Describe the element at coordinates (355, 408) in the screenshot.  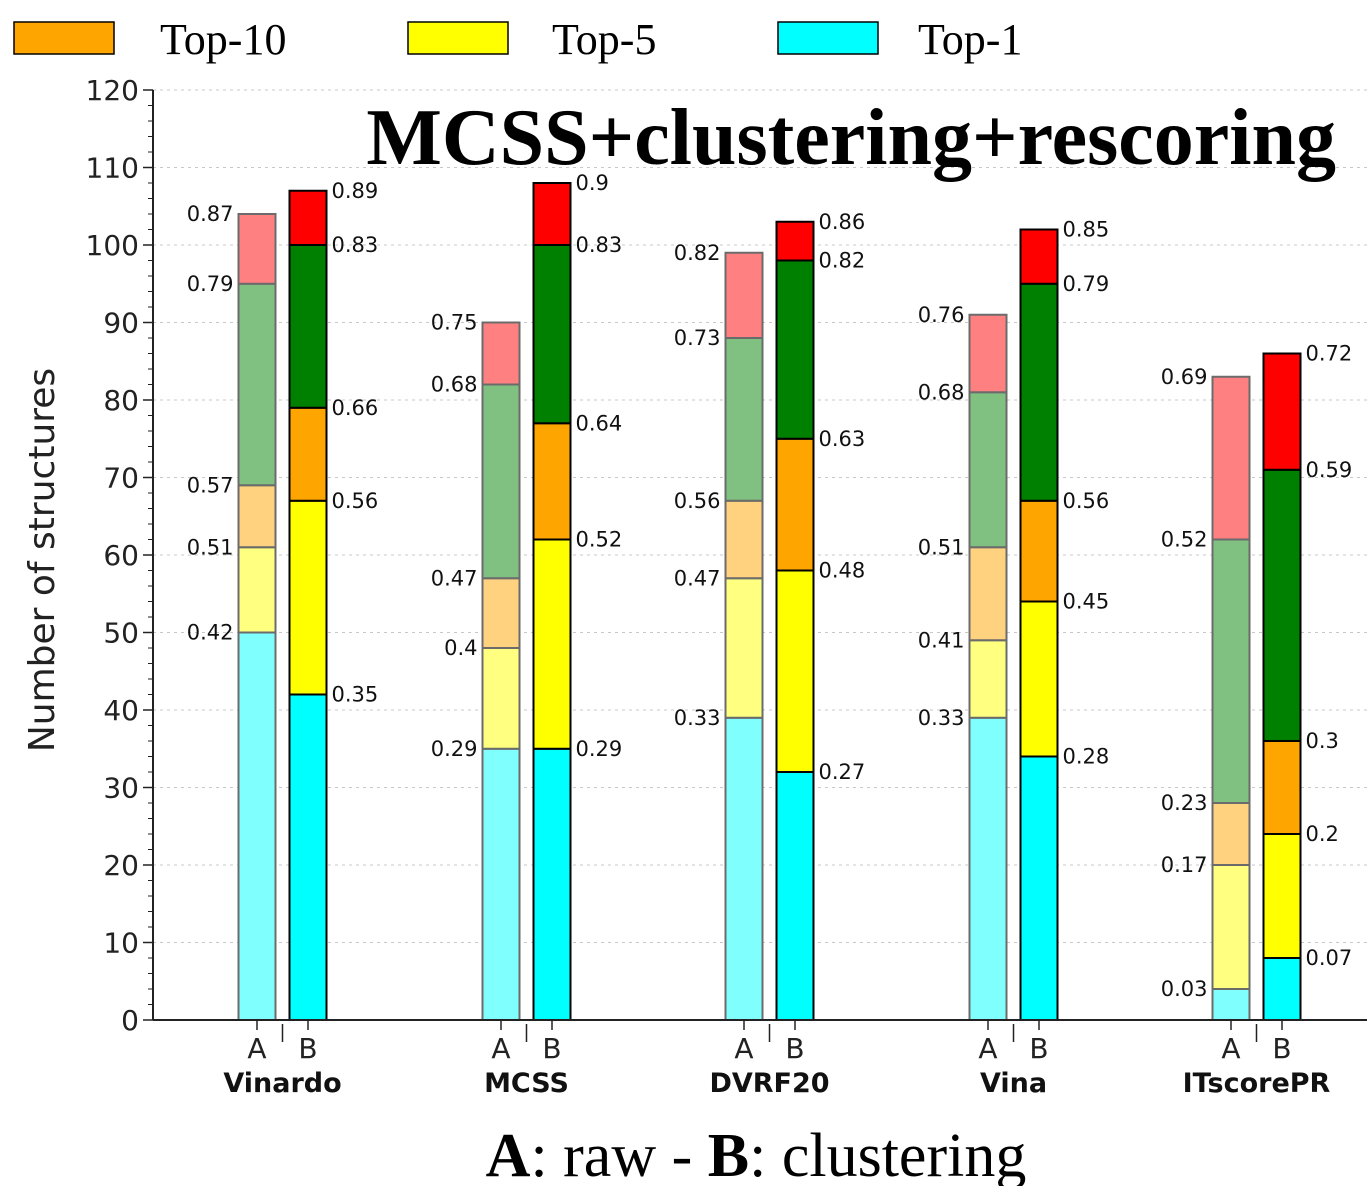
I see `value-label: 0.66` at that location.